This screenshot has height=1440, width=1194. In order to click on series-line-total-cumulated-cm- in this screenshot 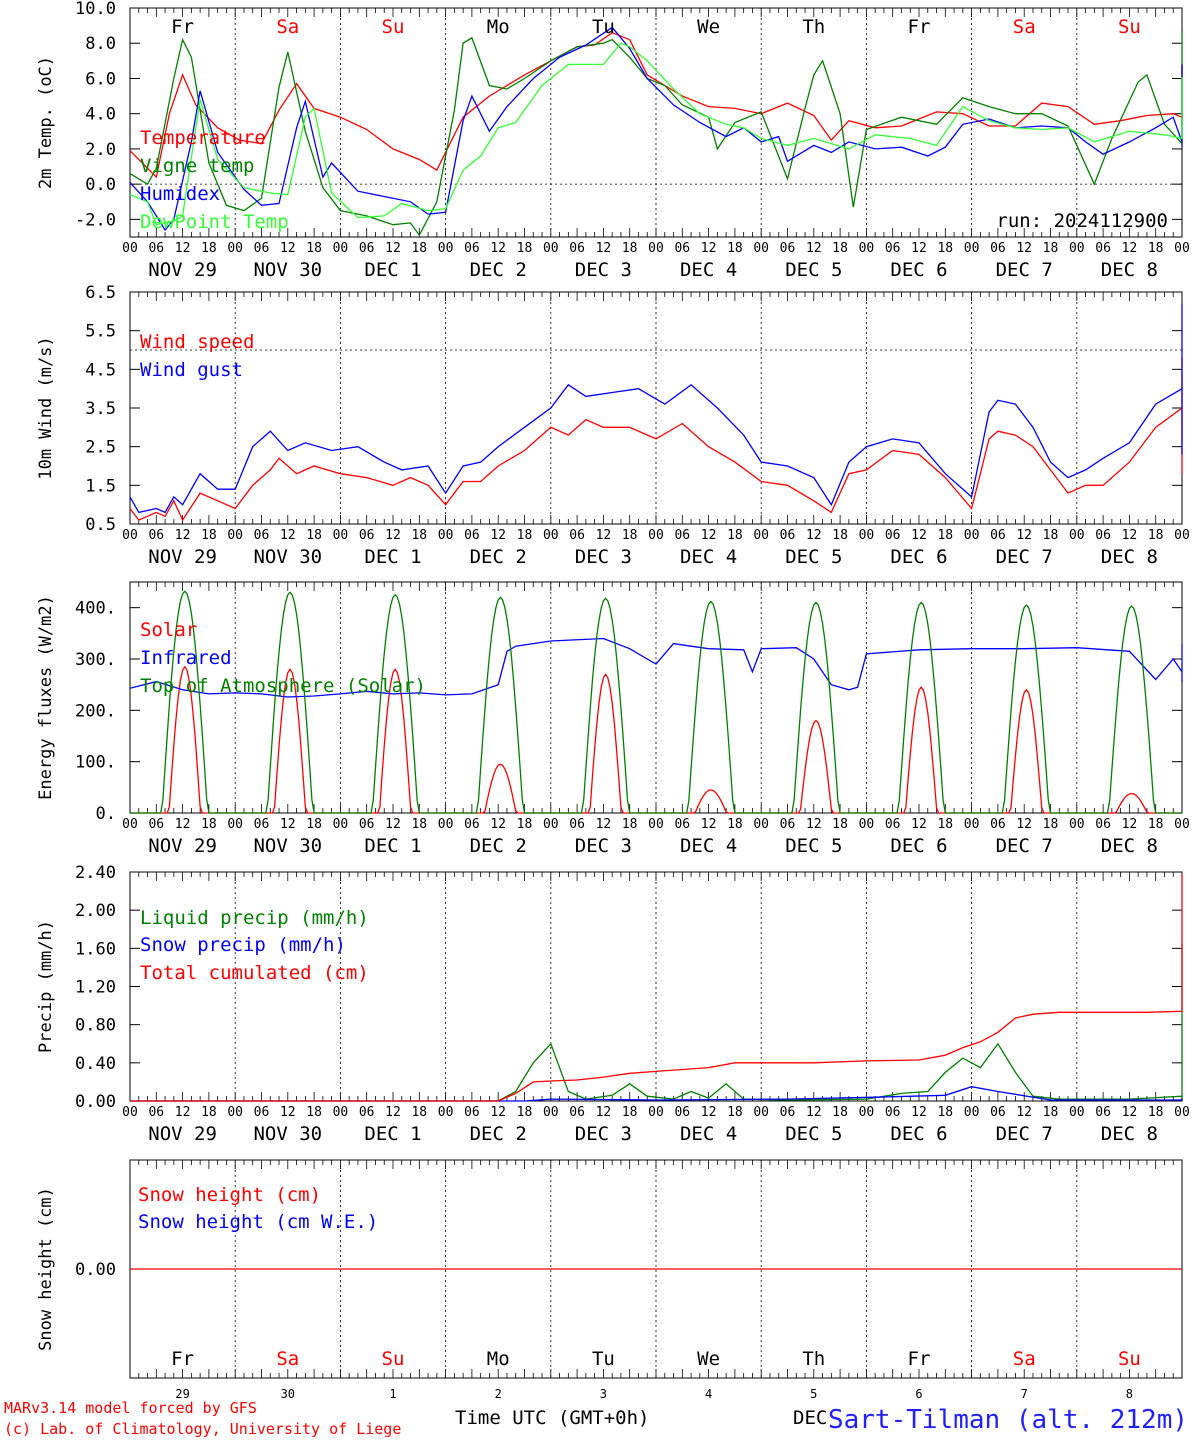, I will do `click(656, 987)`.